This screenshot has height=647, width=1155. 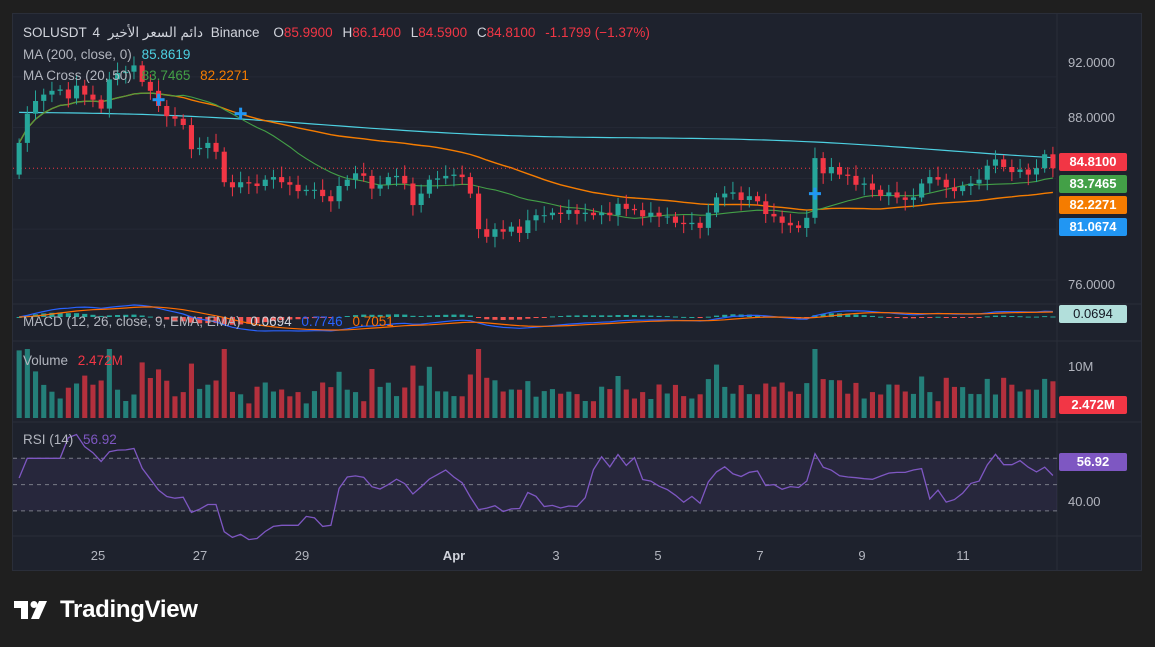 I want to click on time-tick: 25, so click(x=98, y=555).